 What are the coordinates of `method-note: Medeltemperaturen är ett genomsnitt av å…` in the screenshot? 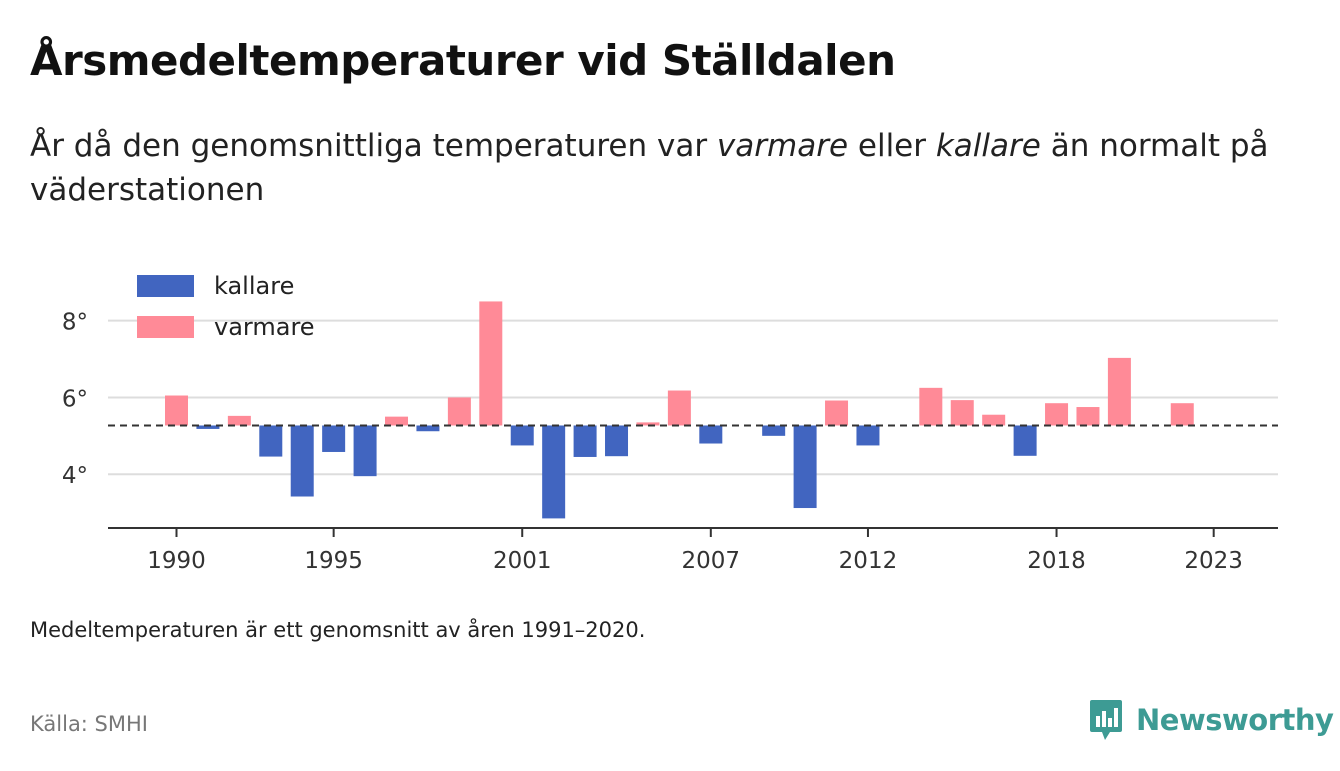 It's located at (338, 630).